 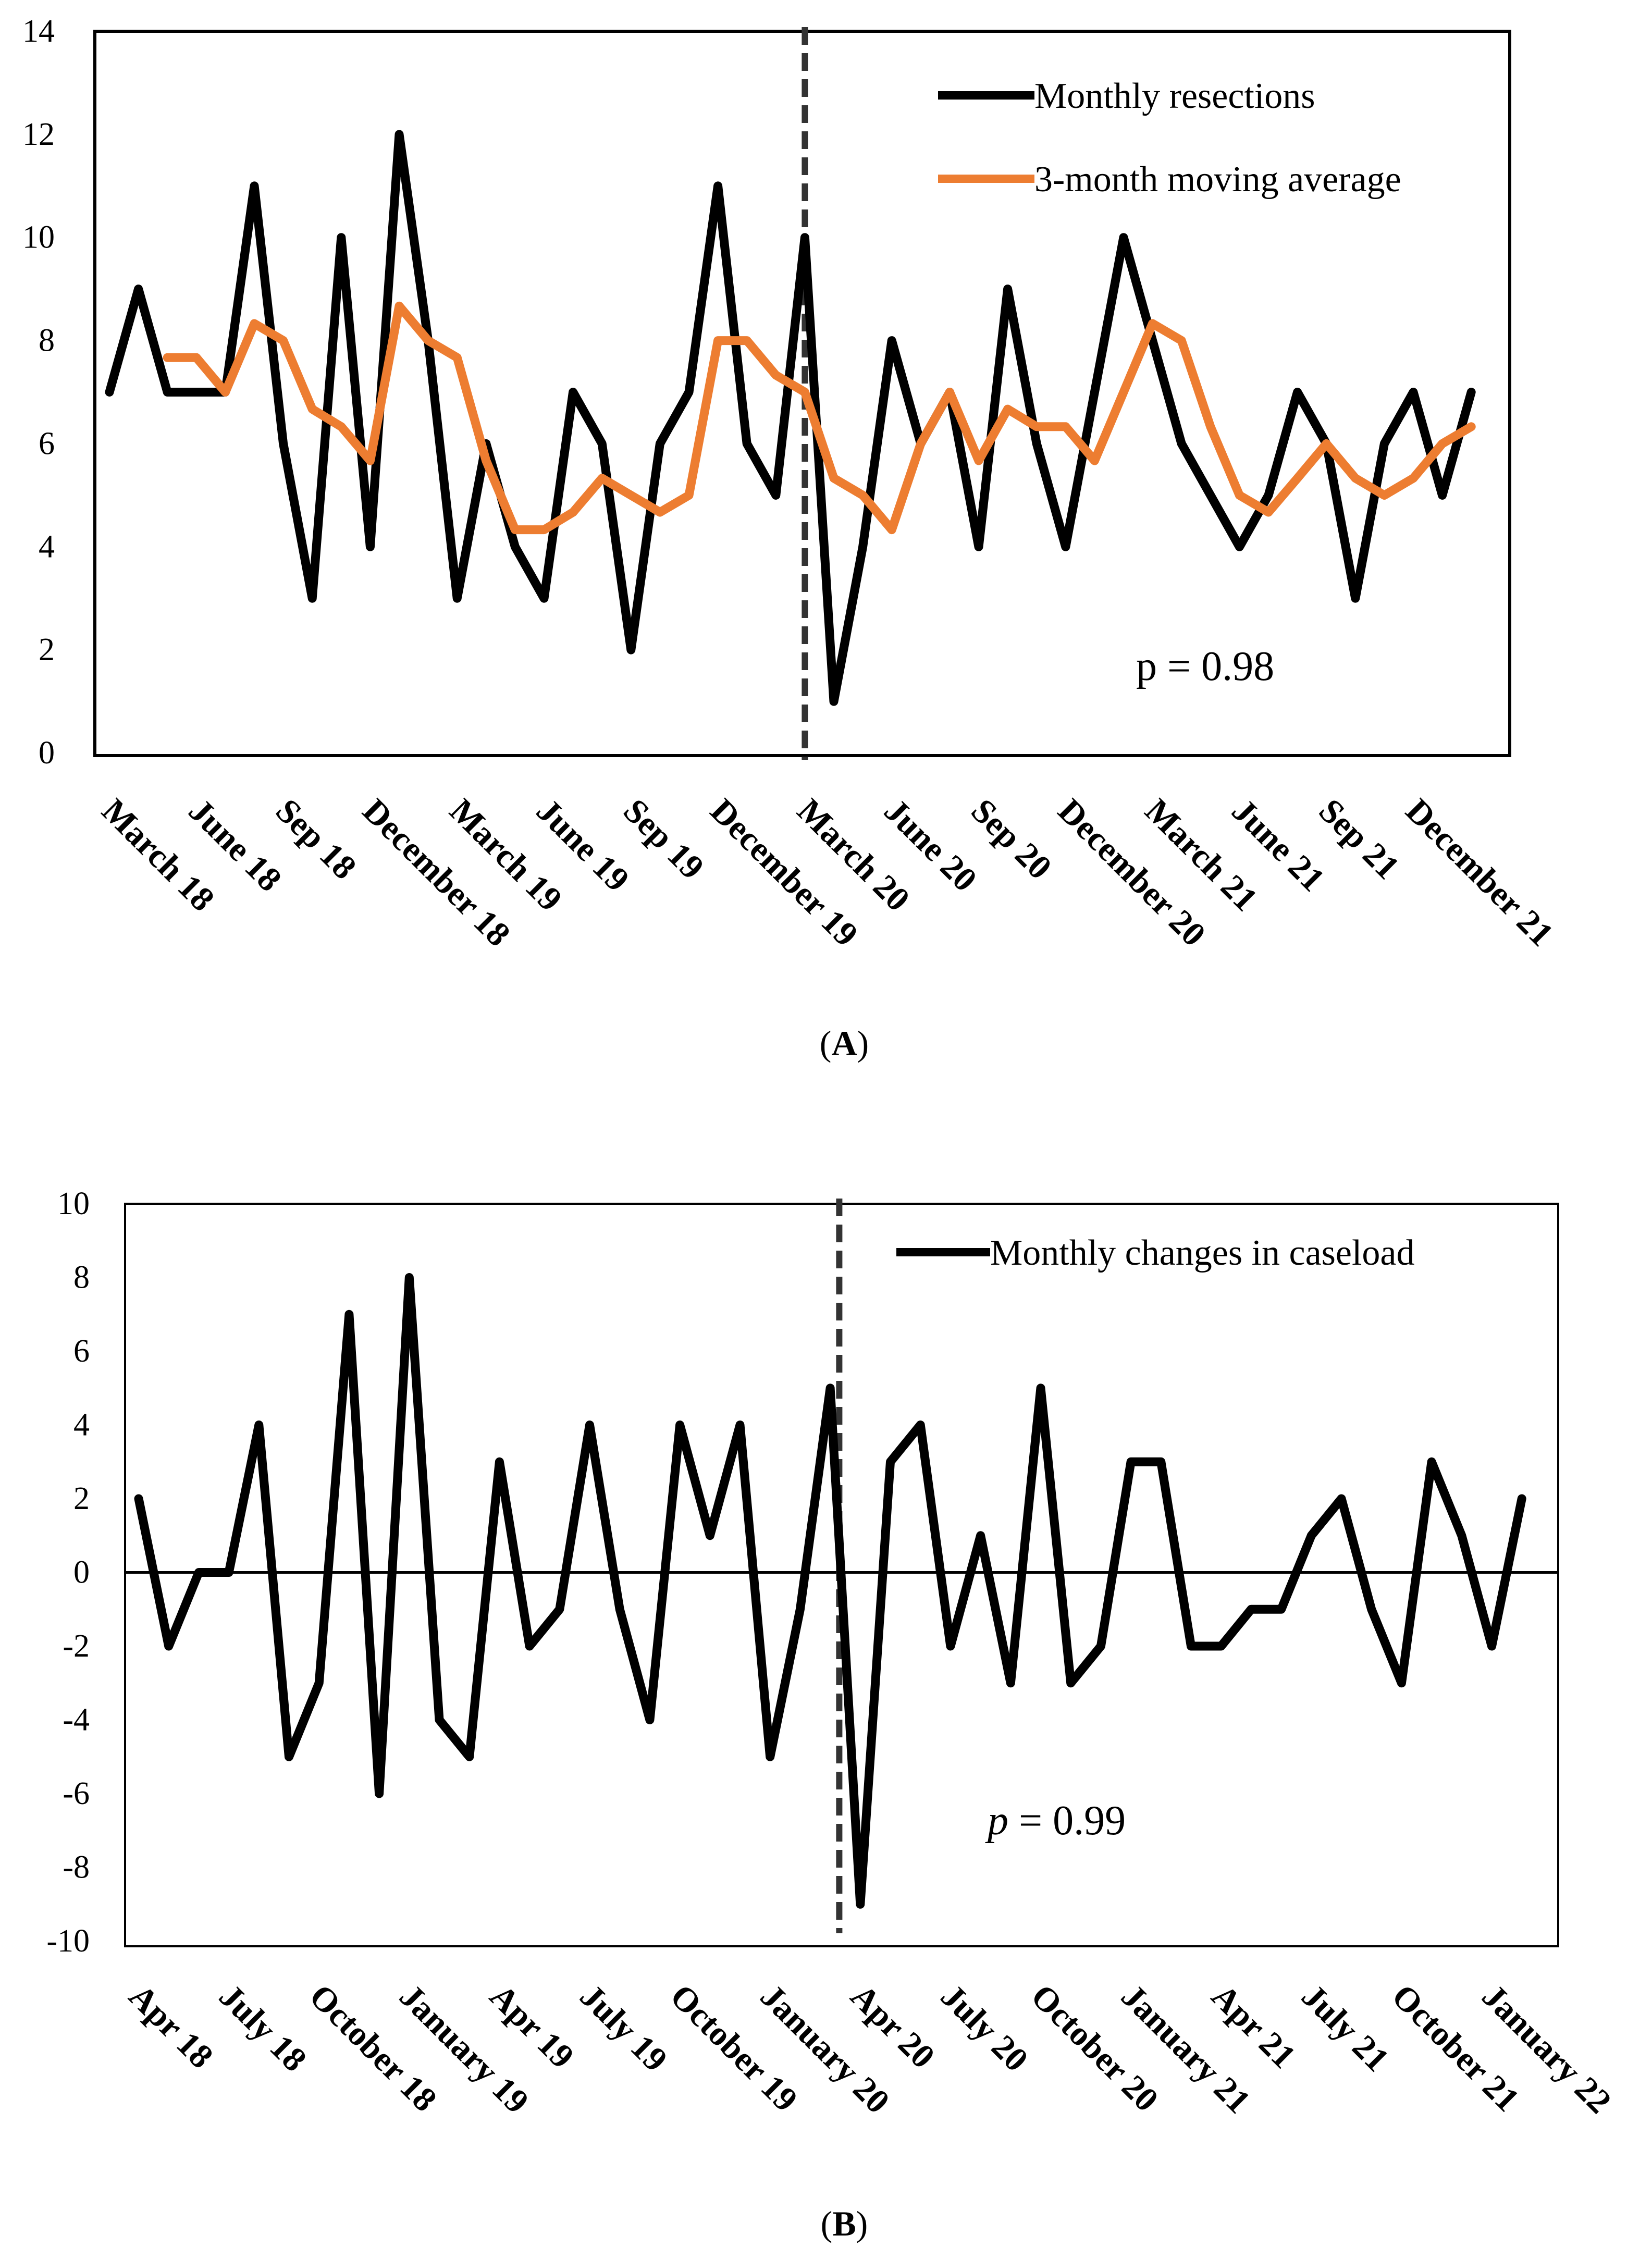 I want to click on panel-b-legend-label-monthly-changes: Monthly changes in caseload, so click(x=1202, y=1253).